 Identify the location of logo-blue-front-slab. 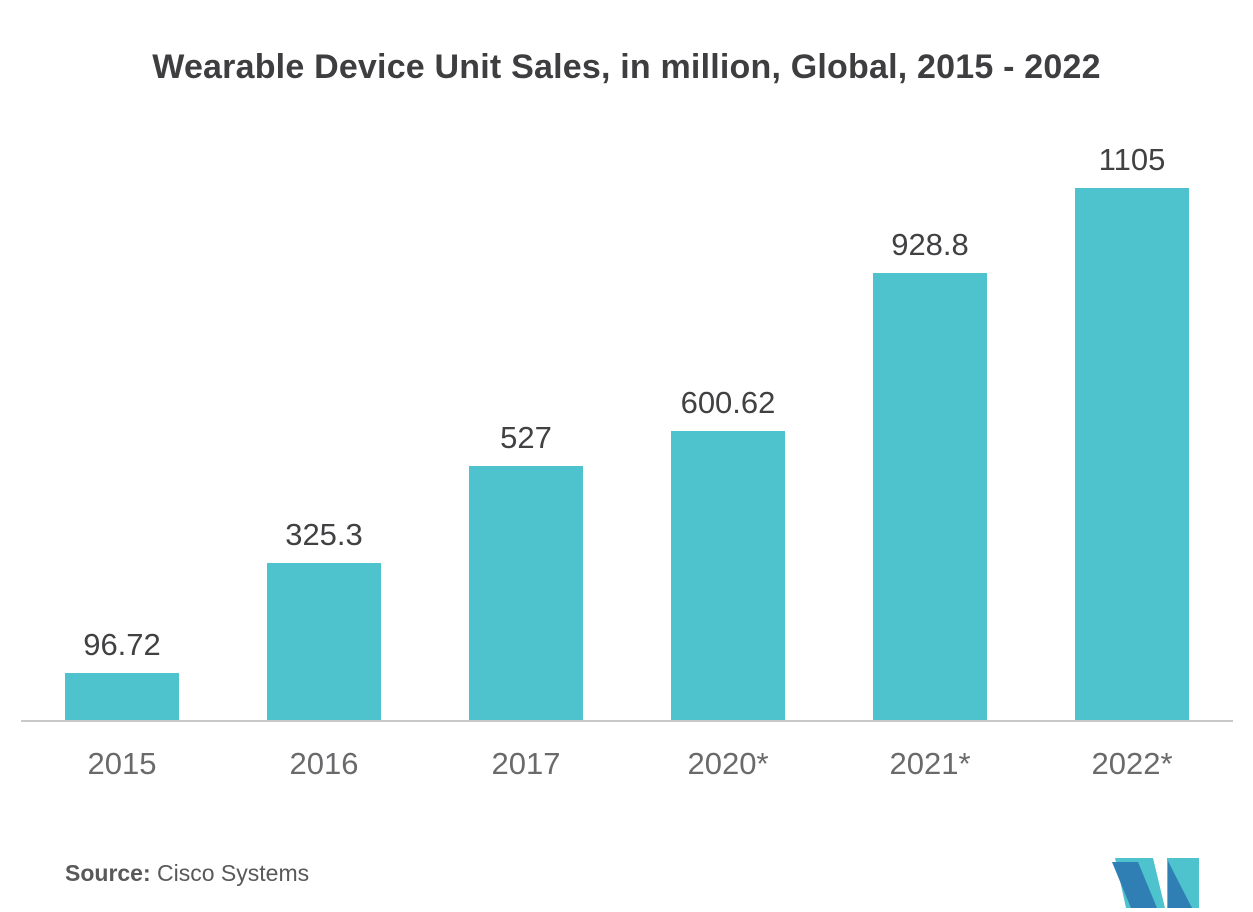
(1134, 885).